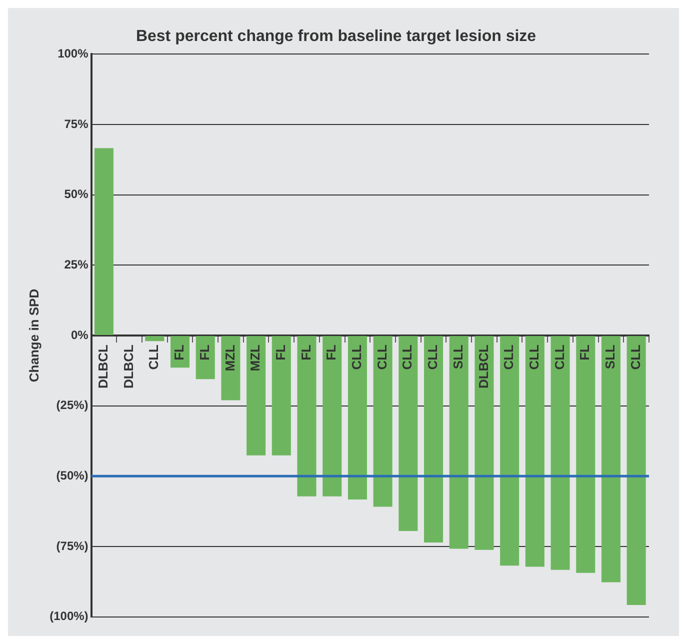 The height and width of the screenshot is (644, 687). Describe the element at coordinates (72, 545) in the screenshot. I see `y-tick-label: (75%)` at that location.